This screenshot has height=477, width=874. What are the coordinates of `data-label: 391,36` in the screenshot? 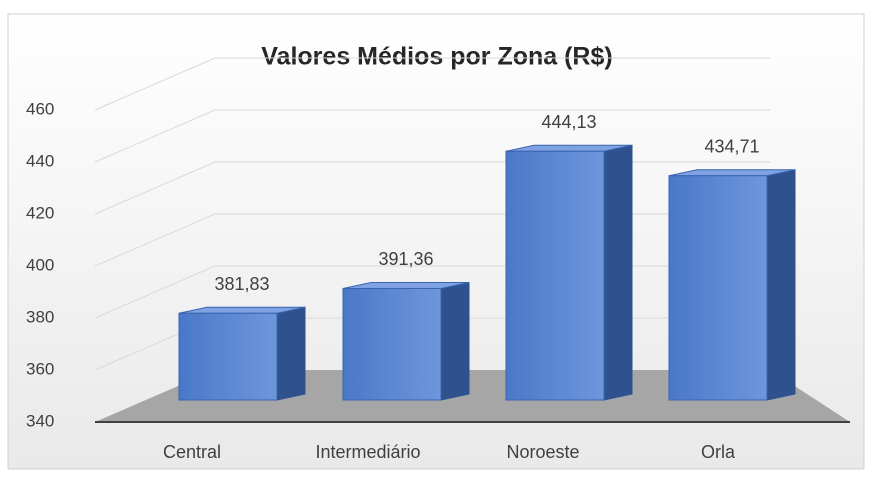 It's located at (405, 259).